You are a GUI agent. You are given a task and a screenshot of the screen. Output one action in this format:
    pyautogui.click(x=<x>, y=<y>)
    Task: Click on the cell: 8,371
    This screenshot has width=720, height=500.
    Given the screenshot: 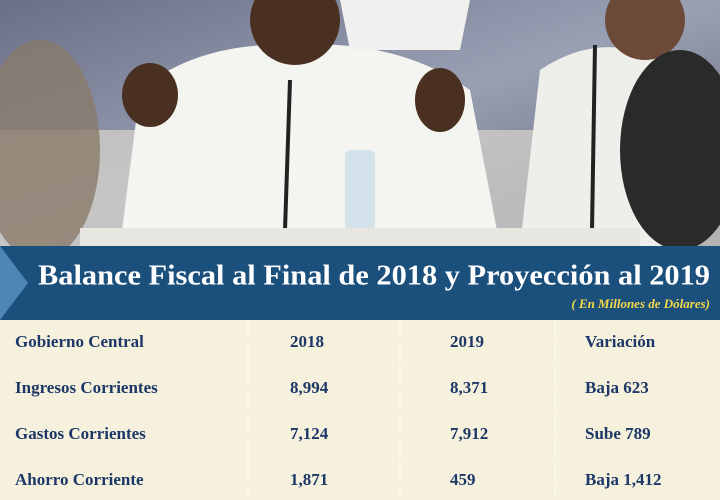 What is the action you would take?
    pyautogui.click(x=469, y=387)
    